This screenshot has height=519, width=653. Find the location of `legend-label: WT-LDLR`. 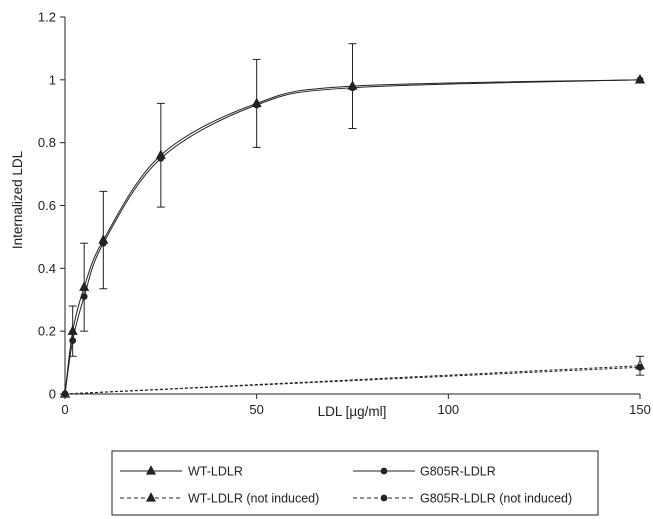

legend-label: WT-LDLR is located at coordinates (215, 472).